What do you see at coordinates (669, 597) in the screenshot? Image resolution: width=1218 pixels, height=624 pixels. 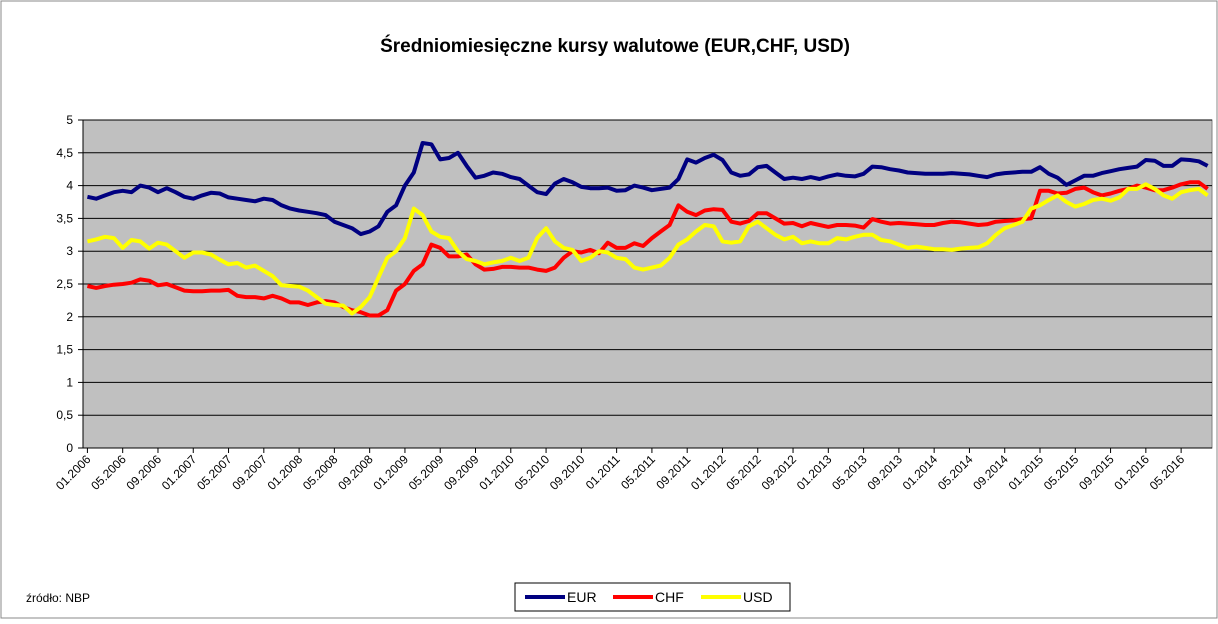 I see `legend-label: CHF` at bounding box center [669, 597].